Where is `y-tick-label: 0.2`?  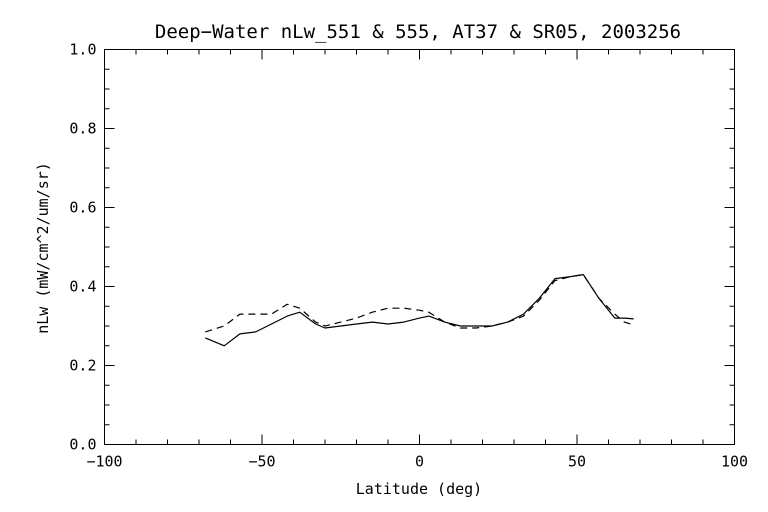
y-tick-label: 0.2 is located at coordinates (82, 366).